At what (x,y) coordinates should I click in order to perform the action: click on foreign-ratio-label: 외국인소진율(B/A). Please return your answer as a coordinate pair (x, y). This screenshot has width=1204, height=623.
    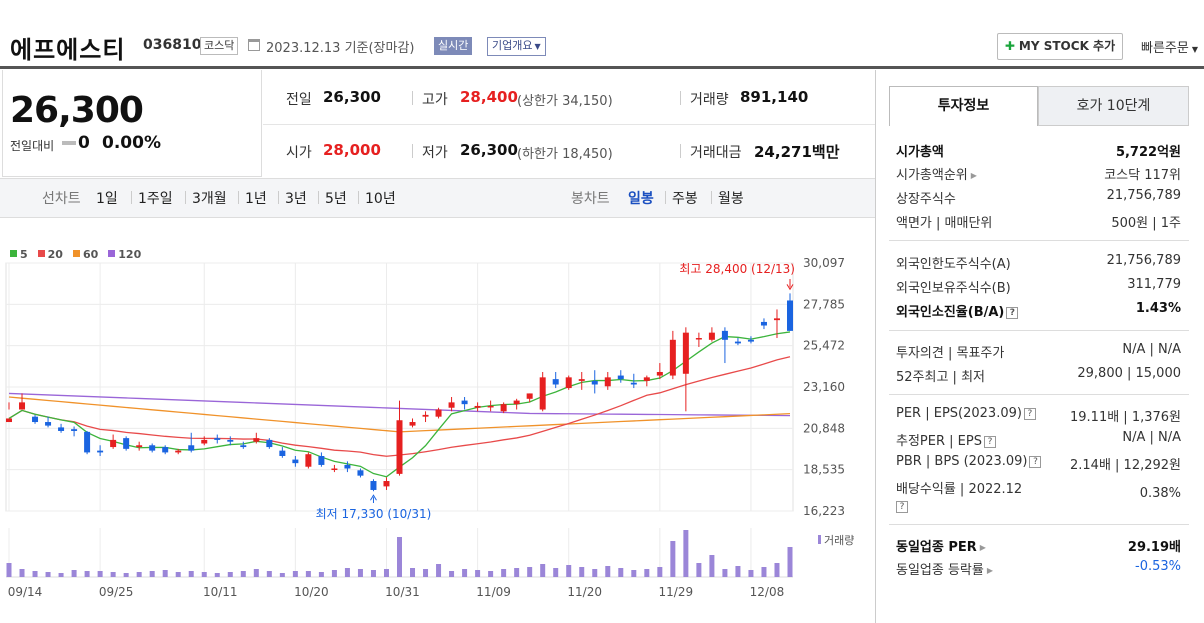
    Looking at the image, I should click on (950, 312).